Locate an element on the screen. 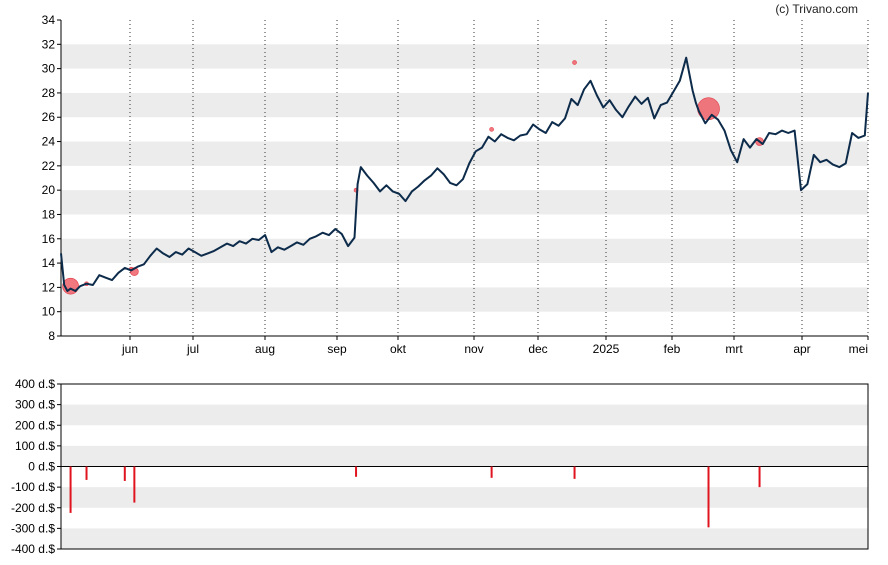 Image resolution: width=888 pixels, height=565 pixels. x-tick-label: sep is located at coordinates (337, 349).